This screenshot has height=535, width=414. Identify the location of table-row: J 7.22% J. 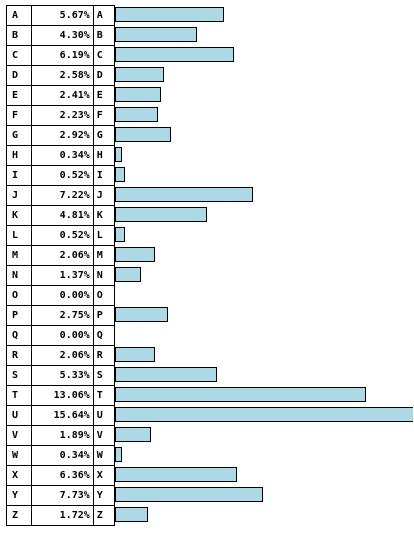
(210, 195).